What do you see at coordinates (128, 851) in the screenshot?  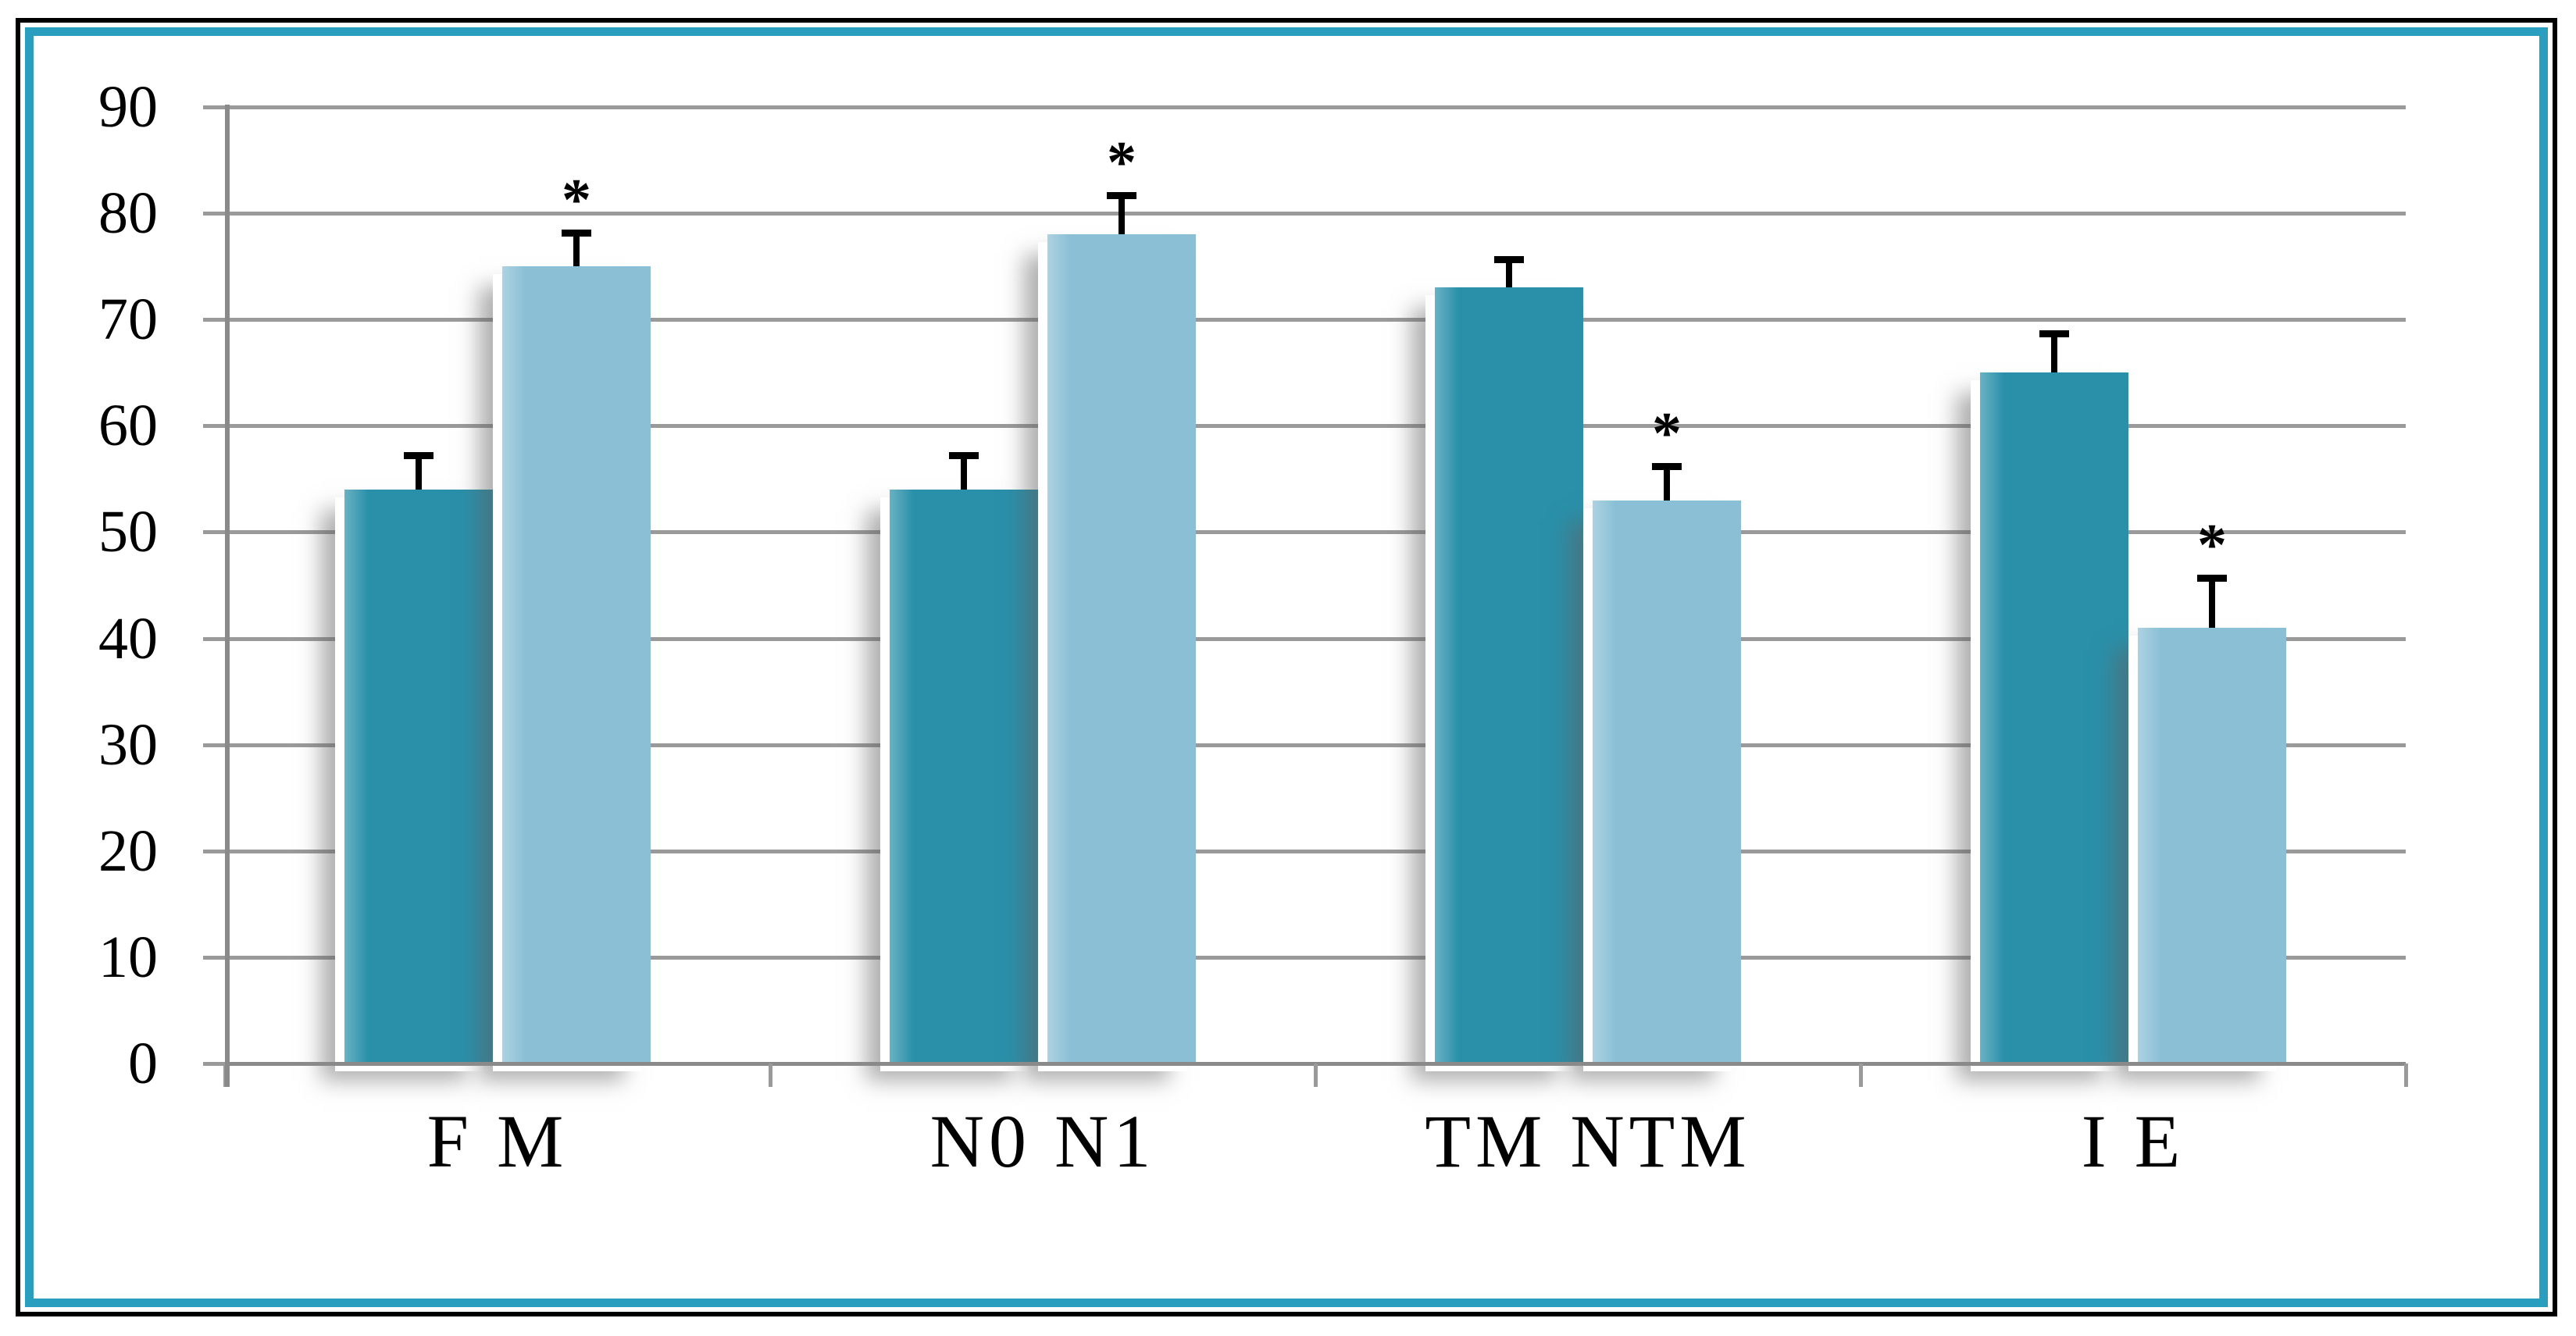 I see `y-tick-label: 20` at bounding box center [128, 851].